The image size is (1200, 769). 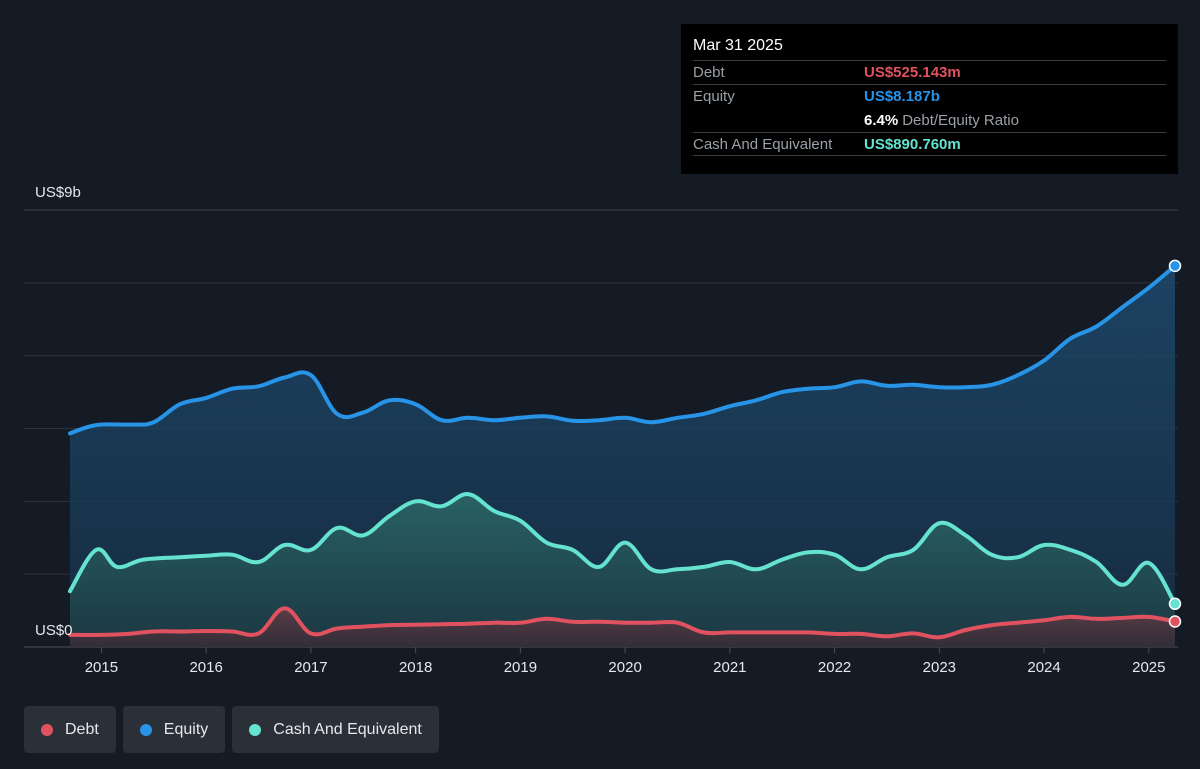 I want to click on tooltip-debt-label: Debt, so click(x=709, y=72).